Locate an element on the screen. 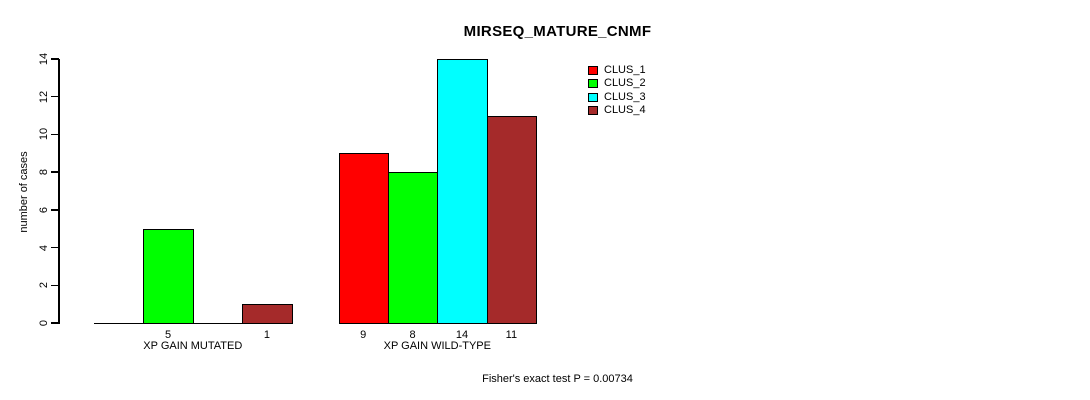  y-axis-tick-label: 10 is located at coordinates (44, 134).